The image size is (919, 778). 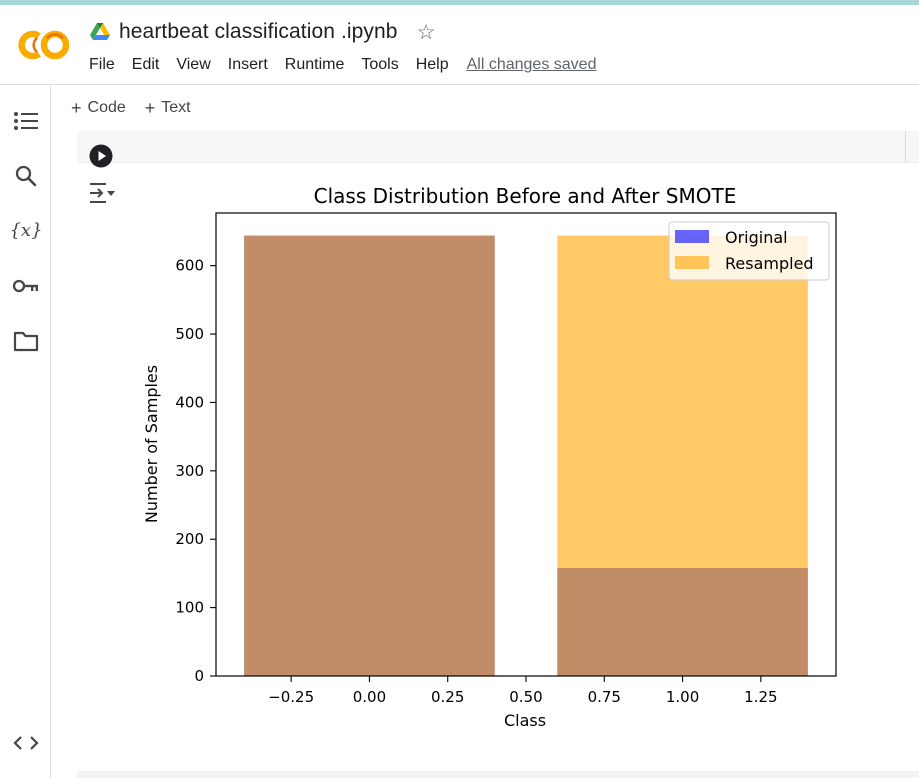 I want to click on output-actions-icon, so click(x=102, y=193).